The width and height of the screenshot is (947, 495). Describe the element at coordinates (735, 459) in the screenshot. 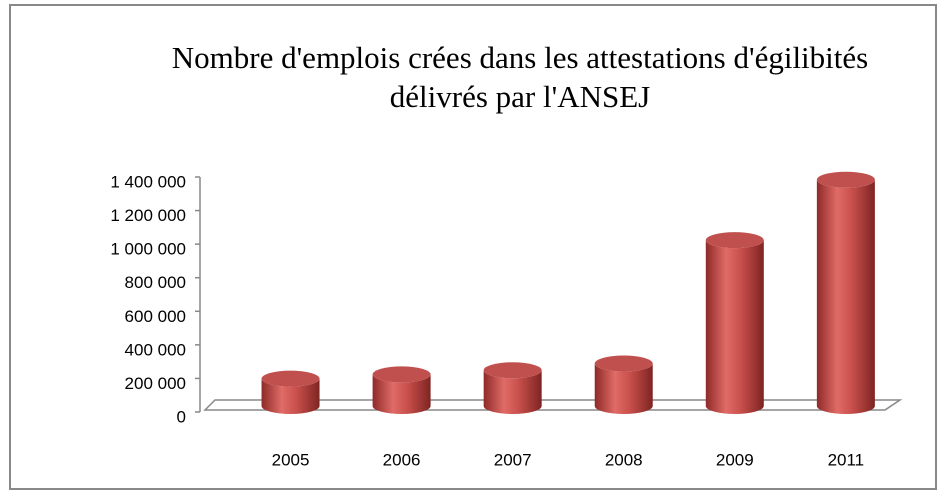

I see `x-tick-label: 2009` at that location.